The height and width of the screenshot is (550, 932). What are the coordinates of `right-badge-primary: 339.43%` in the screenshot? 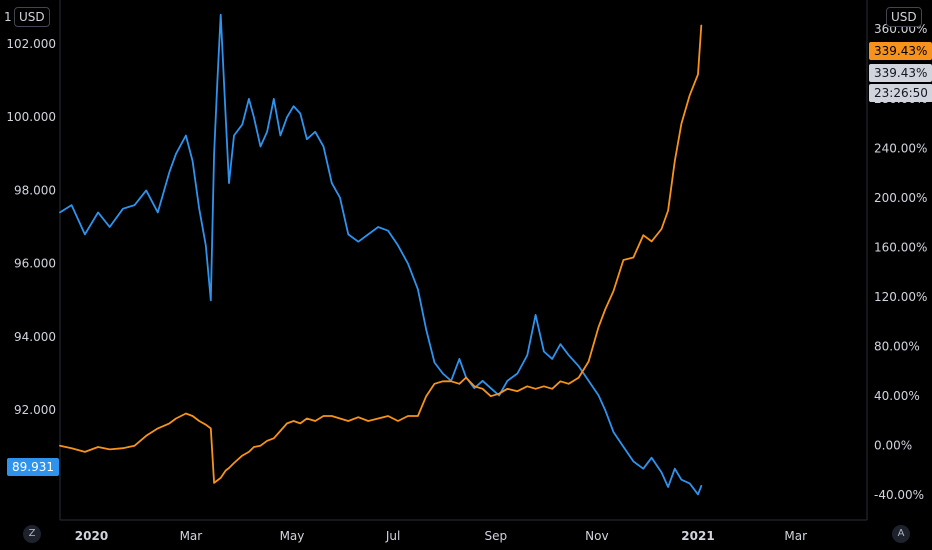 It's located at (900, 51).